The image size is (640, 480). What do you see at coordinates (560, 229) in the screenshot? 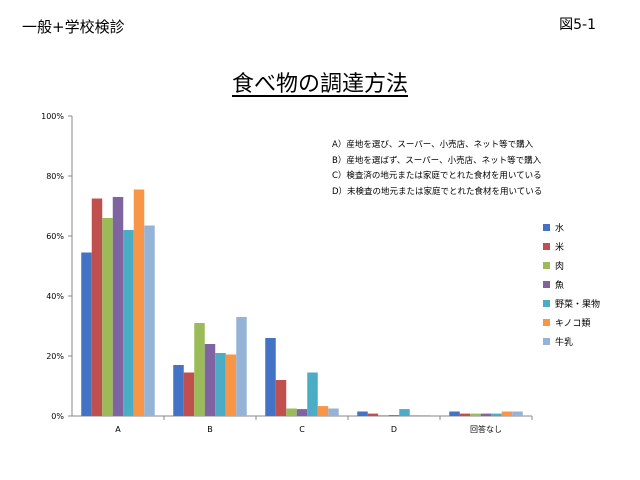
I see `legend-label: 水` at bounding box center [560, 229].